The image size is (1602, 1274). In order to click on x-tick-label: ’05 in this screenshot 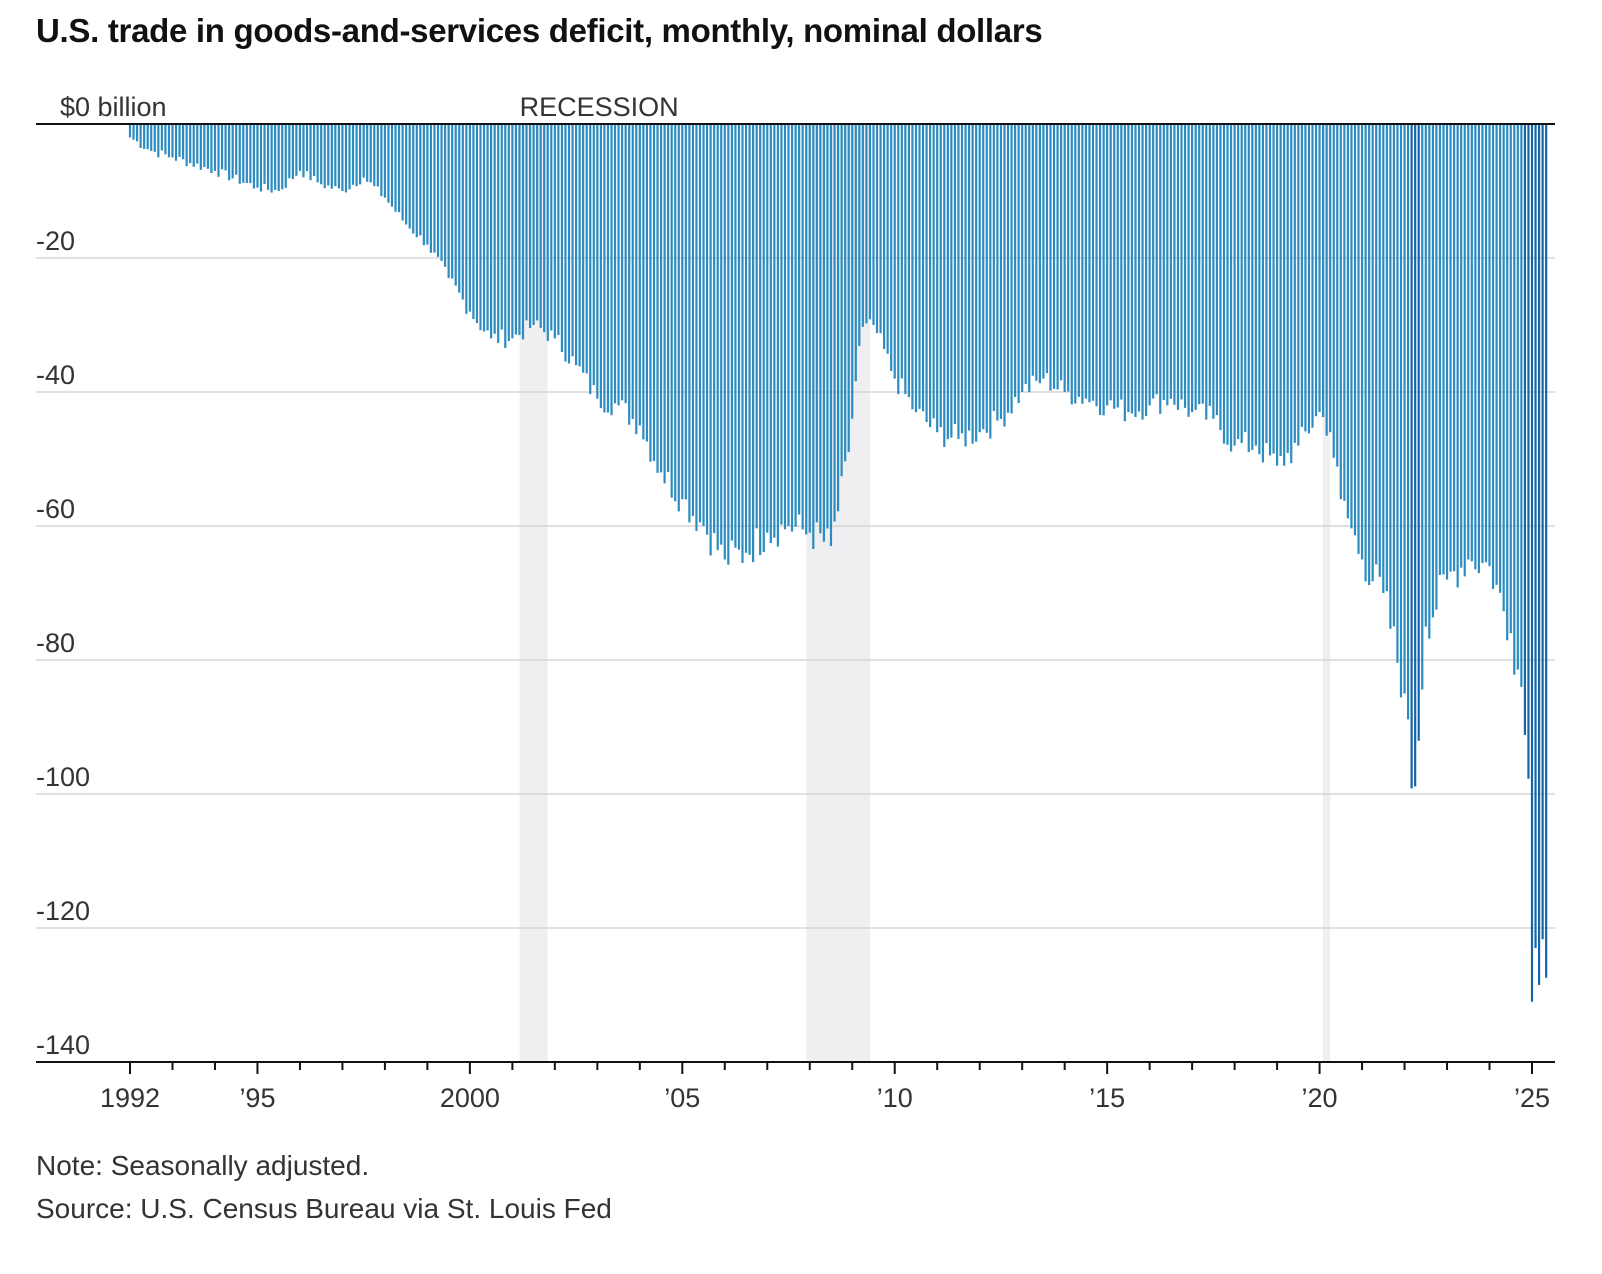, I will do `click(682, 1098)`.